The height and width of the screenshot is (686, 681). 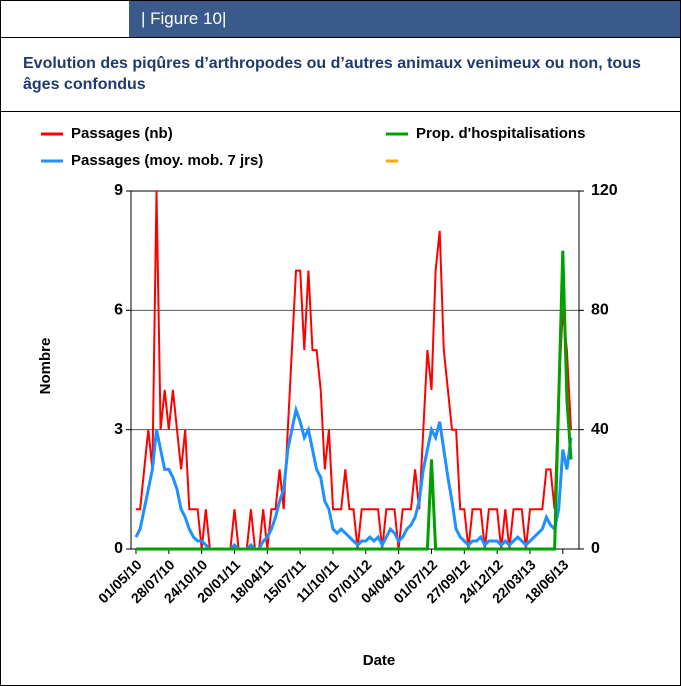 What do you see at coordinates (600, 429) in the screenshot?
I see `y2-tick-label: 40` at bounding box center [600, 429].